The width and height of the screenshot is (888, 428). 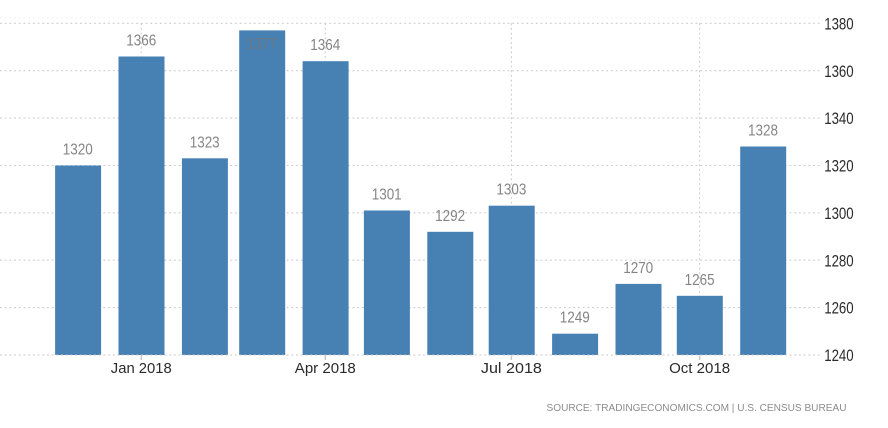 I want to click on svg-text: 1380, so click(x=839, y=23).